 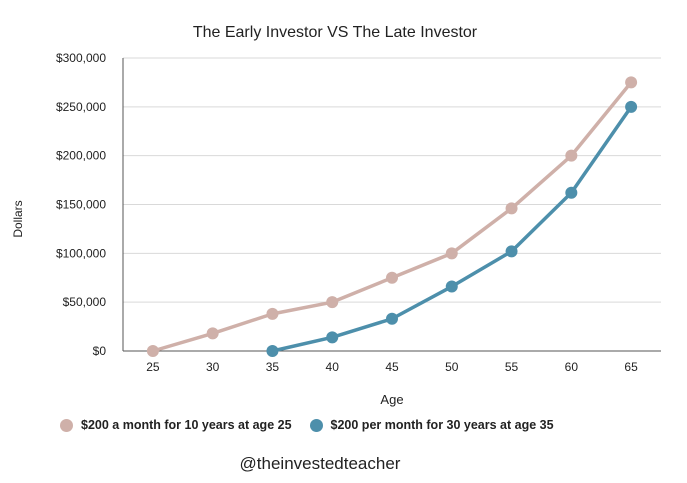 I want to click on legend-label-late: $200 per month for 30 years at age 35, so click(x=442, y=425).